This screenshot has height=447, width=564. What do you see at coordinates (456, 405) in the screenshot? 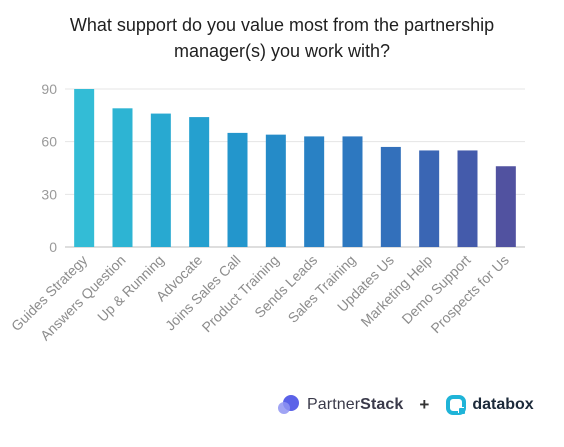
I see `databox-icon` at bounding box center [456, 405].